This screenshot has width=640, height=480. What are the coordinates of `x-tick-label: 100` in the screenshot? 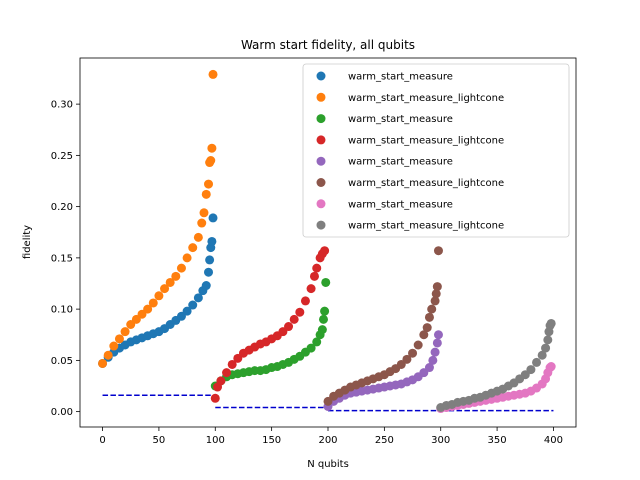 It's located at (215, 440).